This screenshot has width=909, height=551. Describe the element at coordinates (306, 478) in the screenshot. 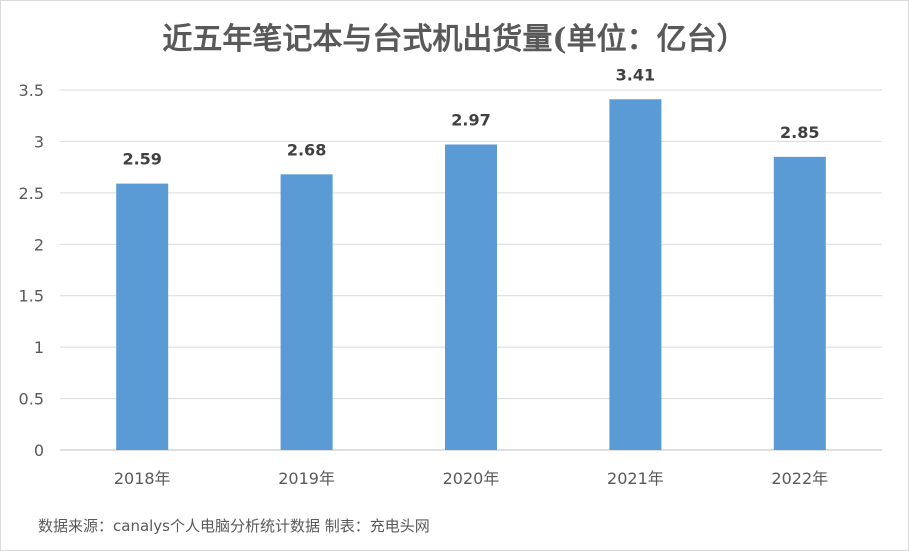

I see `x-tick-label: 2019年` at that location.